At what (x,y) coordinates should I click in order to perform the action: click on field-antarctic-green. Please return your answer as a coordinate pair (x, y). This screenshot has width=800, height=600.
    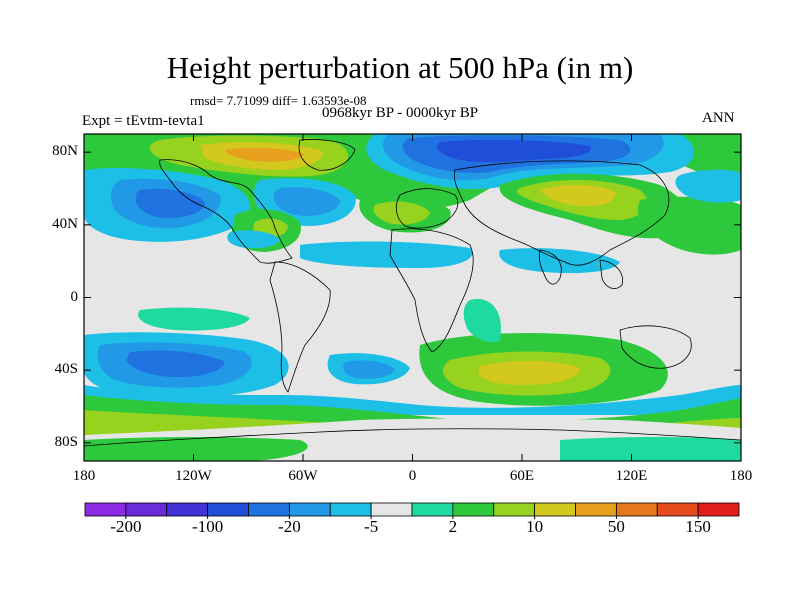
    Looking at the image, I should click on (196, 449).